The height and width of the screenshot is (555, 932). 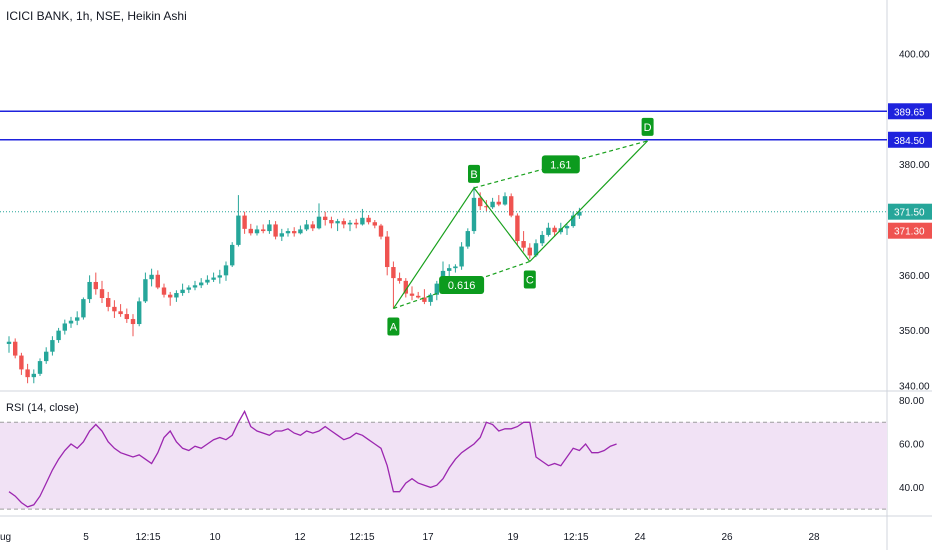 I want to click on level-price-tag, so click(x=910, y=111).